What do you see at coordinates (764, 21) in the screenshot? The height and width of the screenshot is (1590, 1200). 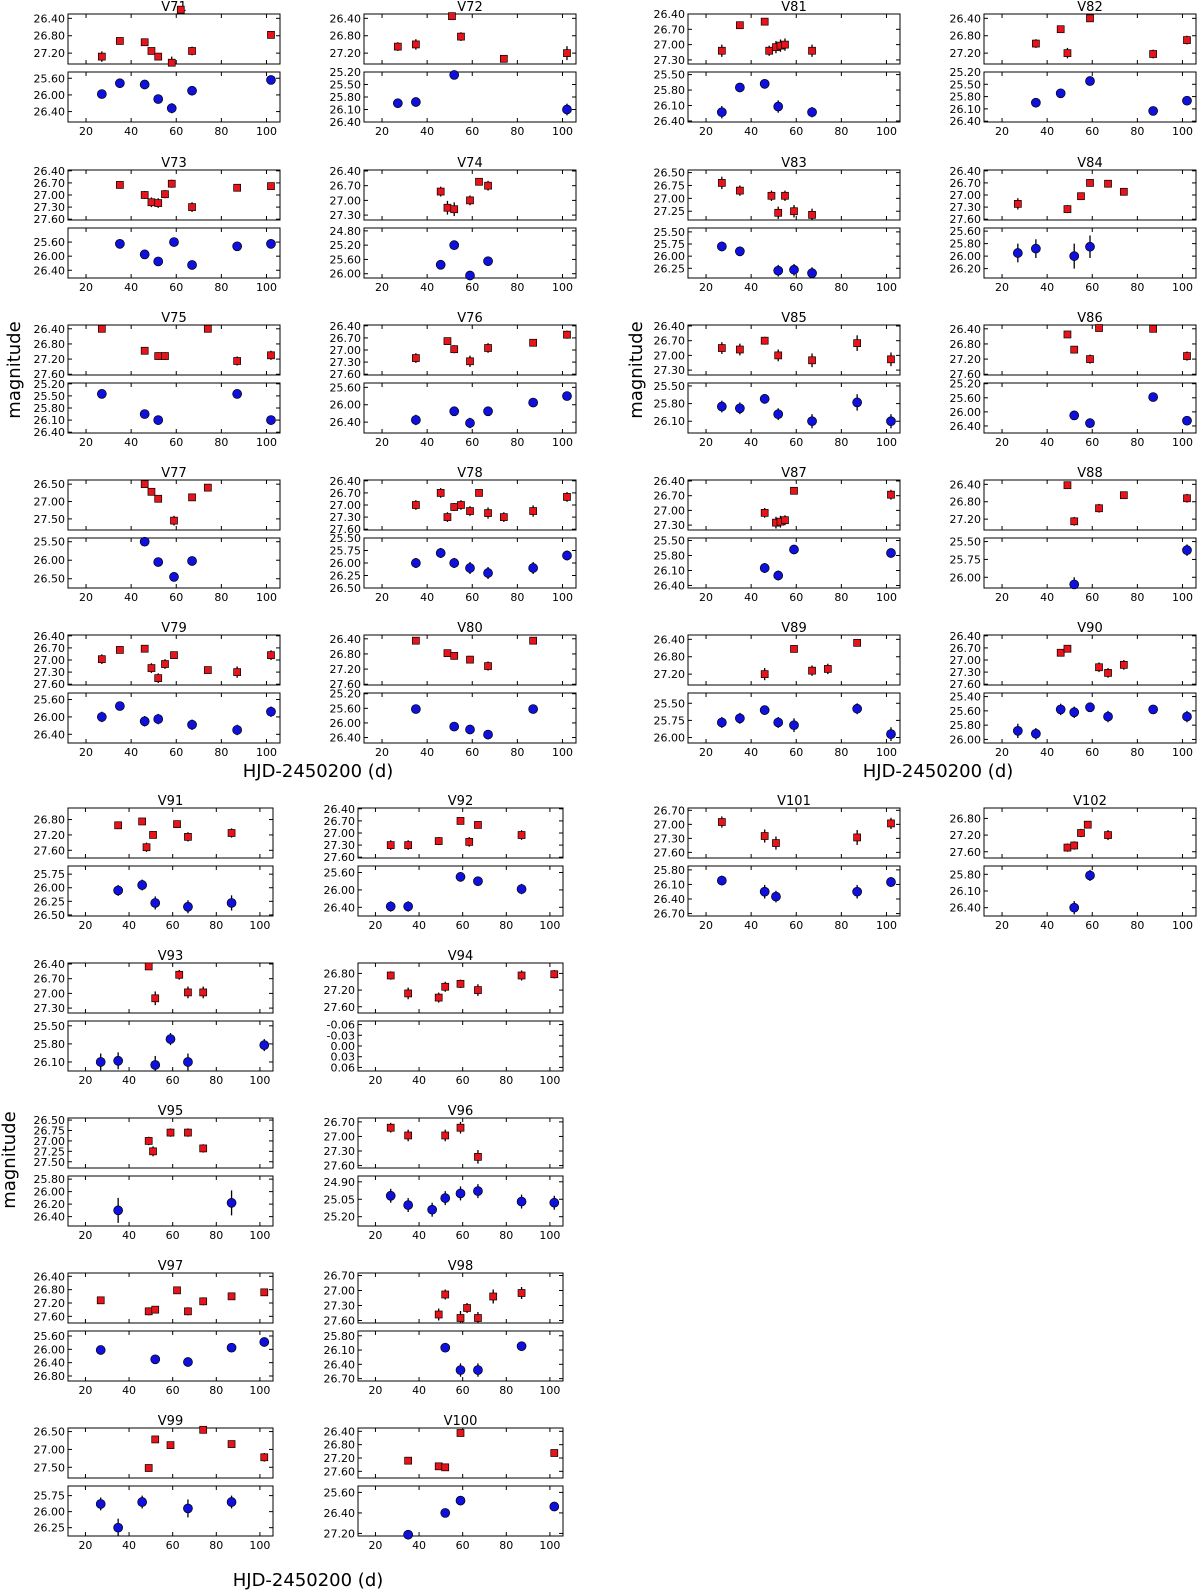 I see `v81-red-point` at bounding box center [764, 21].